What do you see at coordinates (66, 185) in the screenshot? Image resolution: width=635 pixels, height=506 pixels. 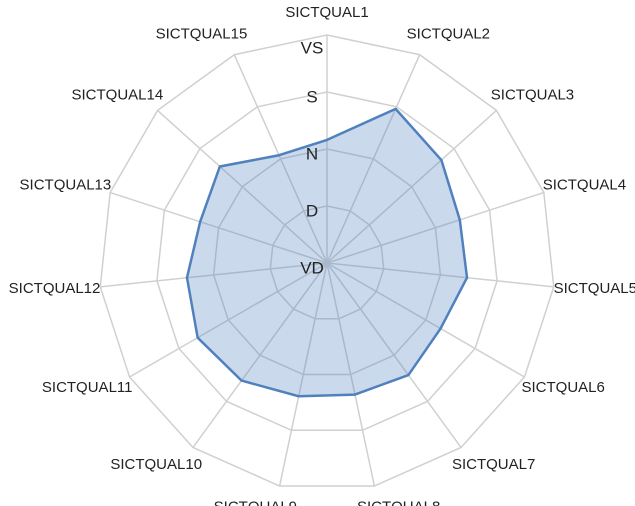 I see `category-label: SICTQUAL13` at bounding box center [66, 185].